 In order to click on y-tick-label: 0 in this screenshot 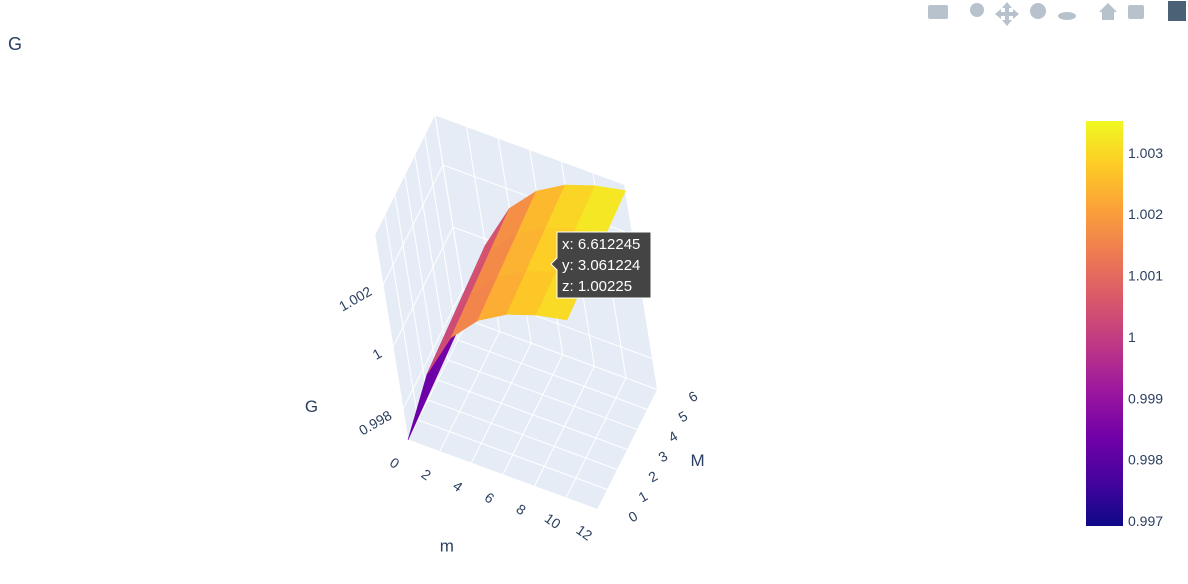, I will do `click(633, 516)`.